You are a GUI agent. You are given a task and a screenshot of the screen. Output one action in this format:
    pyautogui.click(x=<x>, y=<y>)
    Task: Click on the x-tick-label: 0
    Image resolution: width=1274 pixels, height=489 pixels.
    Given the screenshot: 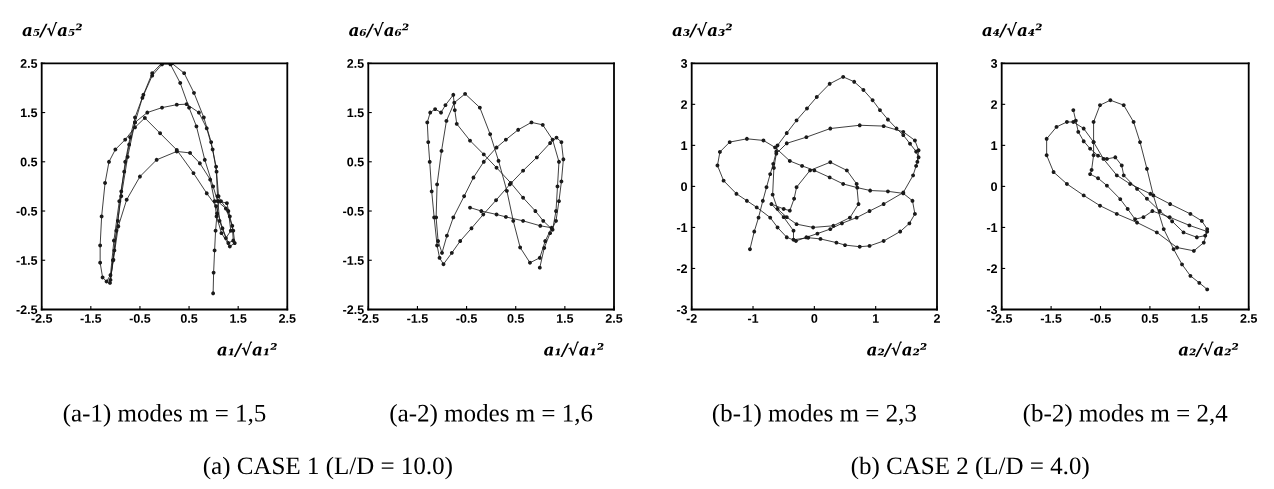 What is the action you would take?
    pyautogui.click(x=814, y=318)
    